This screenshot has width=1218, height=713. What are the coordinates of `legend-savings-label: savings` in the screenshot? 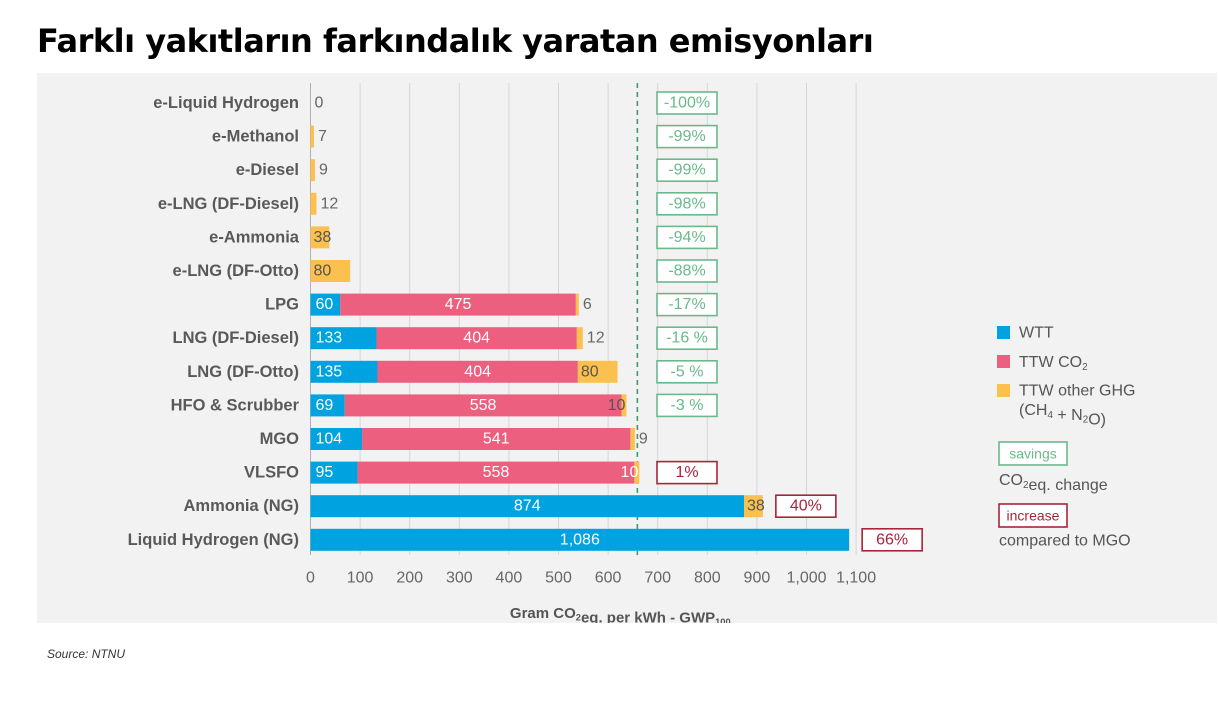 It's located at (1032, 454).